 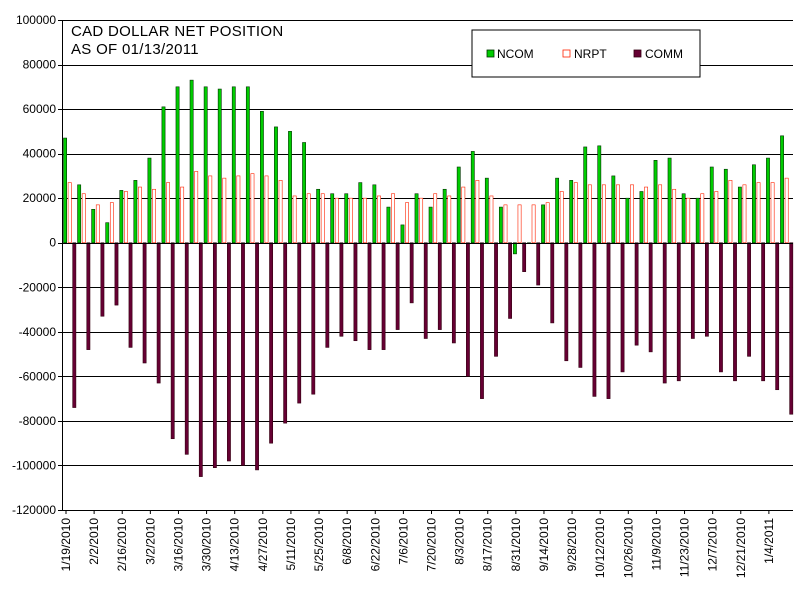 I want to click on legend-label-nrpt: NRPT, so click(x=590, y=54).